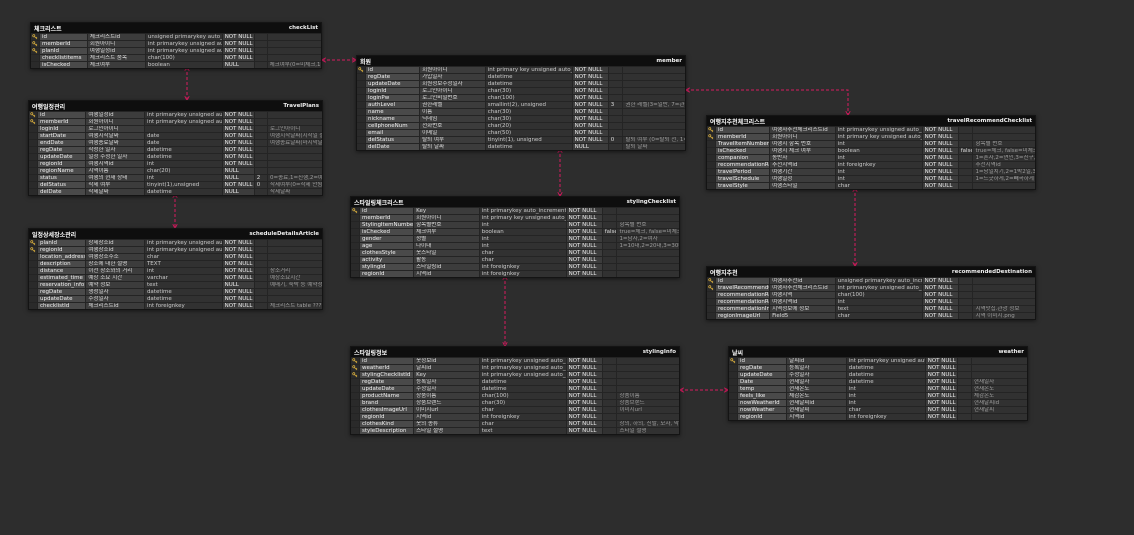 The height and width of the screenshot is (535, 1134). What do you see at coordinates (515, 395) in the screenshot?
I see `column-row-productName: productName 상품이름 char(100) NOT NULL 상품이름` at bounding box center [515, 395].